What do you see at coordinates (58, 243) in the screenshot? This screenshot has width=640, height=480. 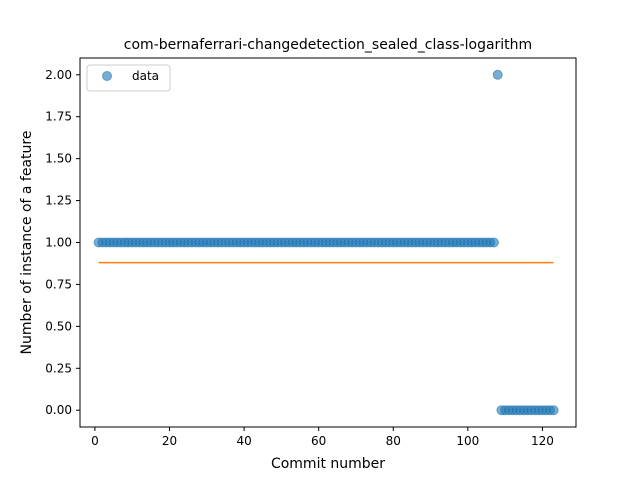 I see `y-tick-label: 1.00` at bounding box center [58, 243].